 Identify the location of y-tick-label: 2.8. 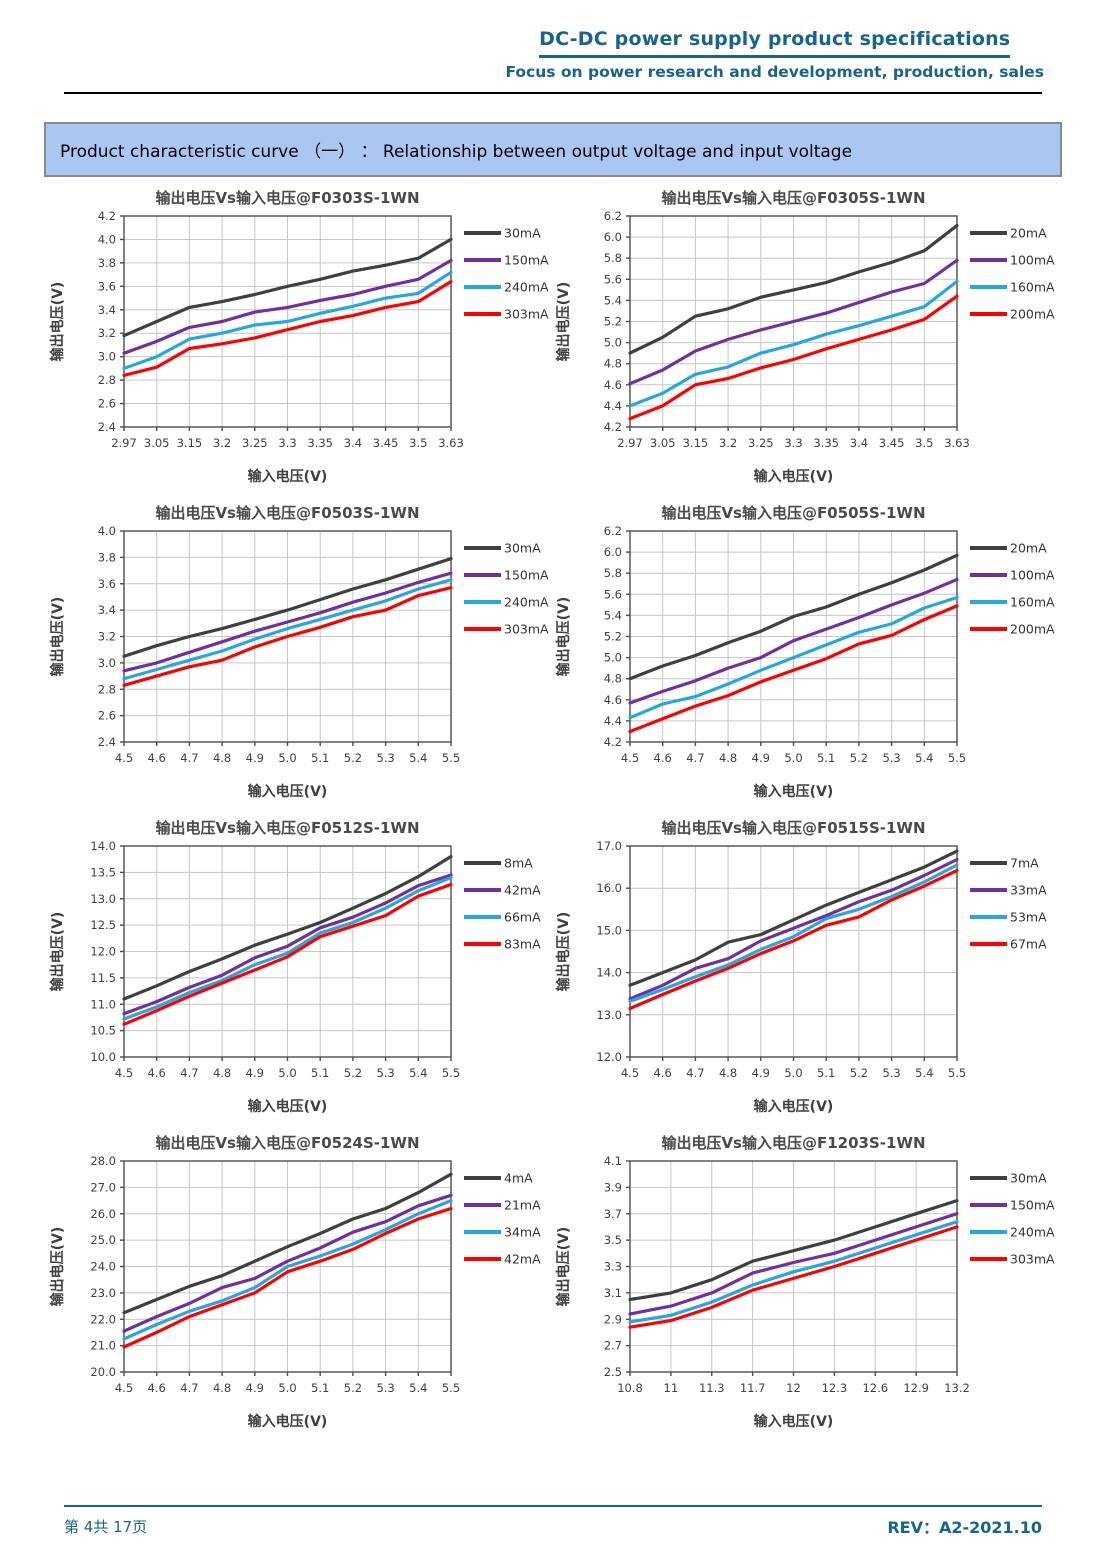
(107, 689).